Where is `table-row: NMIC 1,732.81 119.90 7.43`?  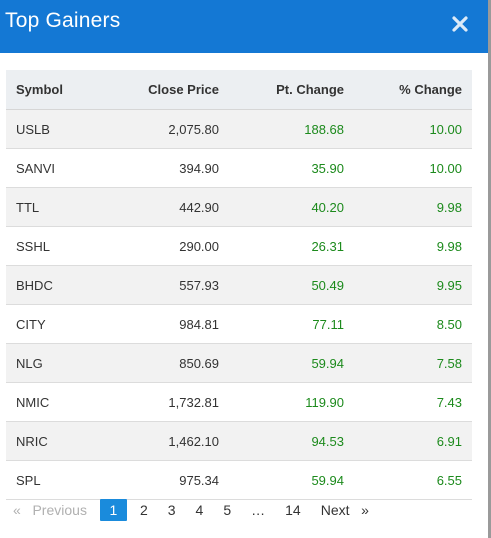 table-row: NMIC 1,732.81 119.90 7.43 is located at coordinates (239, 402).